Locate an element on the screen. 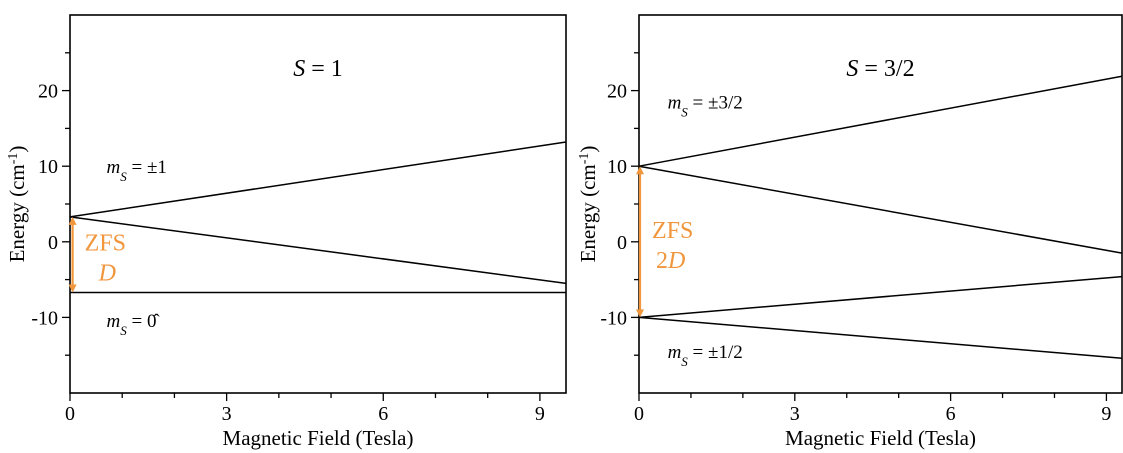 The image size is (1123, 453). panel-title: S = 3/2 is located at coordinates (880, 69).